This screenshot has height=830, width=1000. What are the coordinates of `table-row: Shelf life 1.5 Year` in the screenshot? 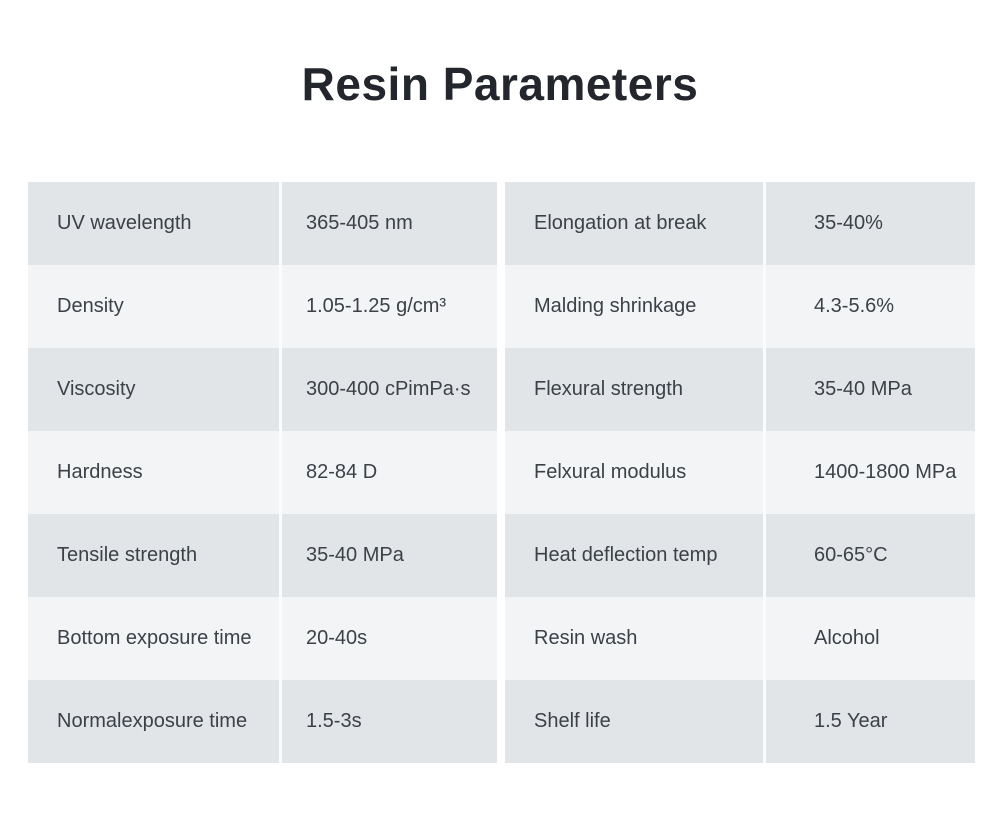 It's located at (740, 721).